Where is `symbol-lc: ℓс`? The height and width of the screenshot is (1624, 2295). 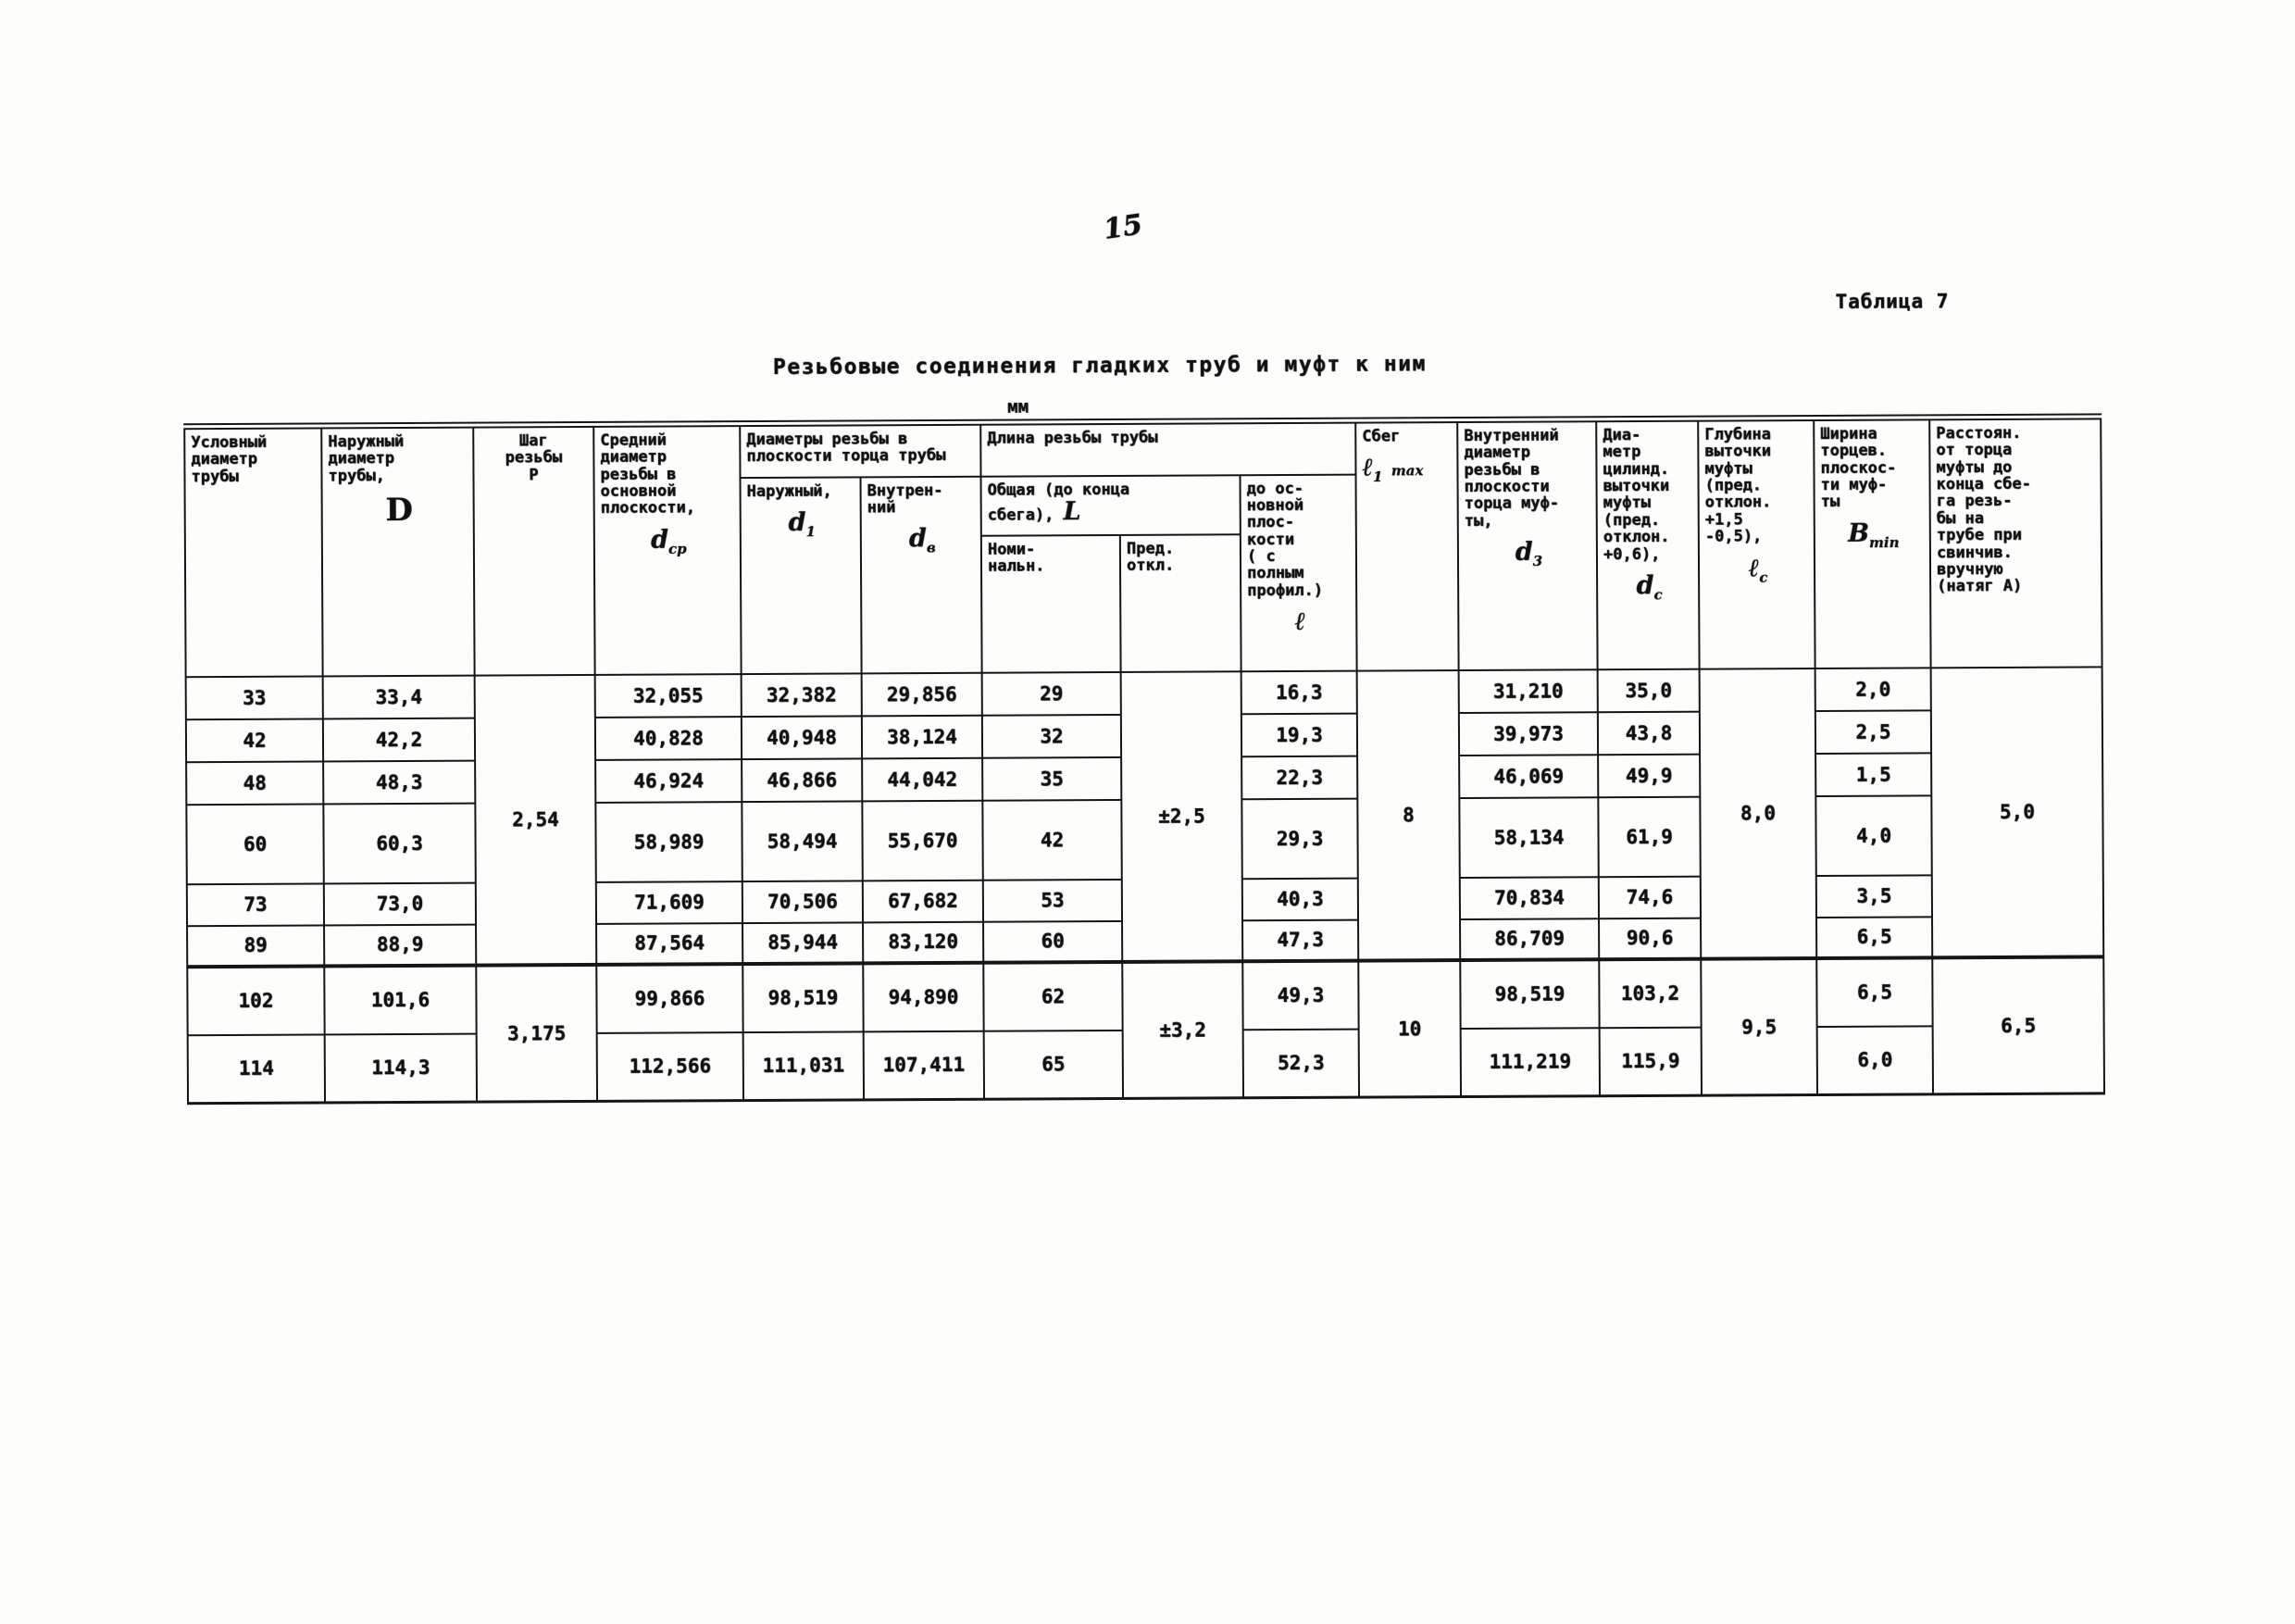
symbol-lc: ℓс is located at coordinates (1758, 569).